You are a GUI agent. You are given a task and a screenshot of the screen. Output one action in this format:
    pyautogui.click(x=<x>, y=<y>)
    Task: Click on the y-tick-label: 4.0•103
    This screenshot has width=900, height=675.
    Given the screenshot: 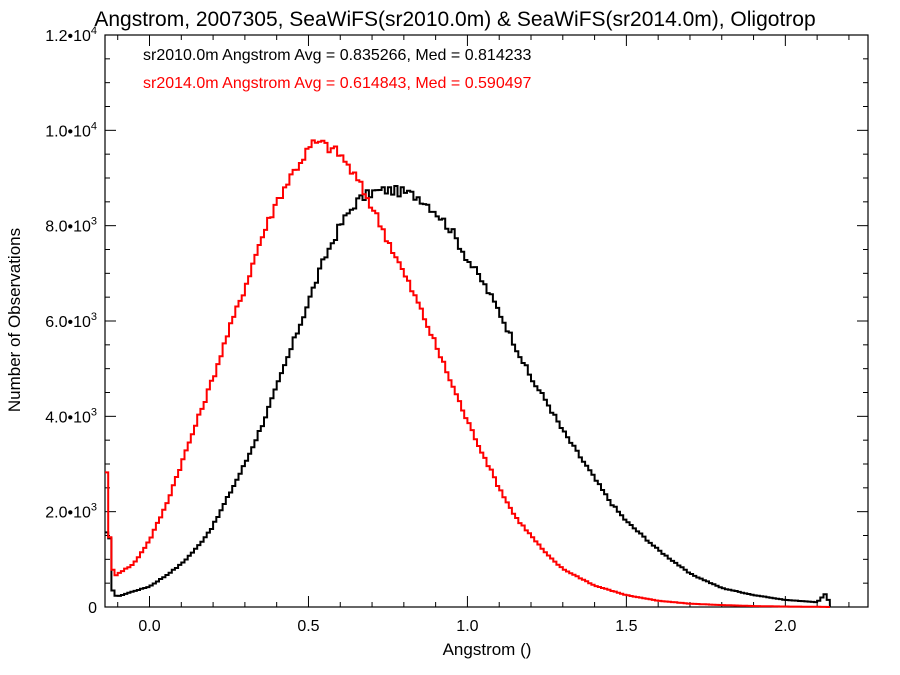 What is the action you would take?
    pyautogui.click(x=71, y=416)
    